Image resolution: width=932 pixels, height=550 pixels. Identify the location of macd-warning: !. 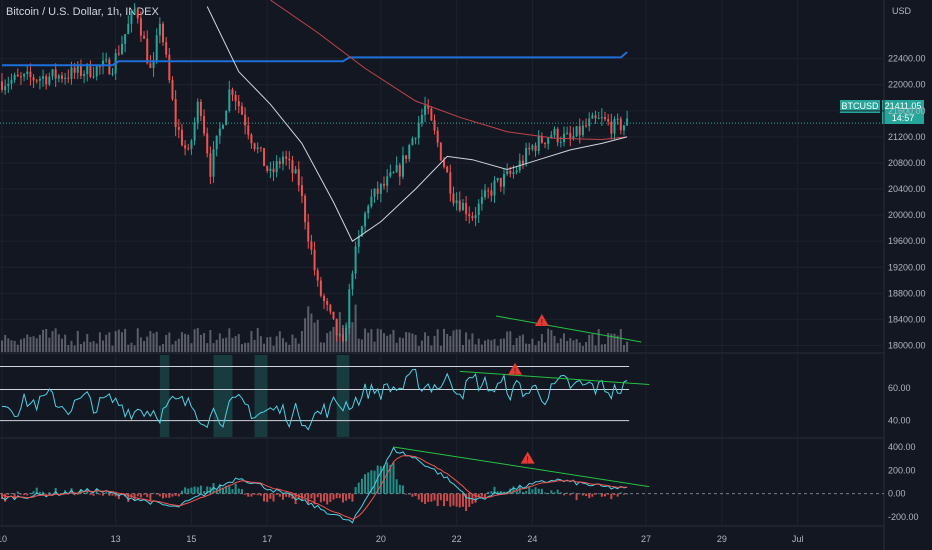
(527, 458).